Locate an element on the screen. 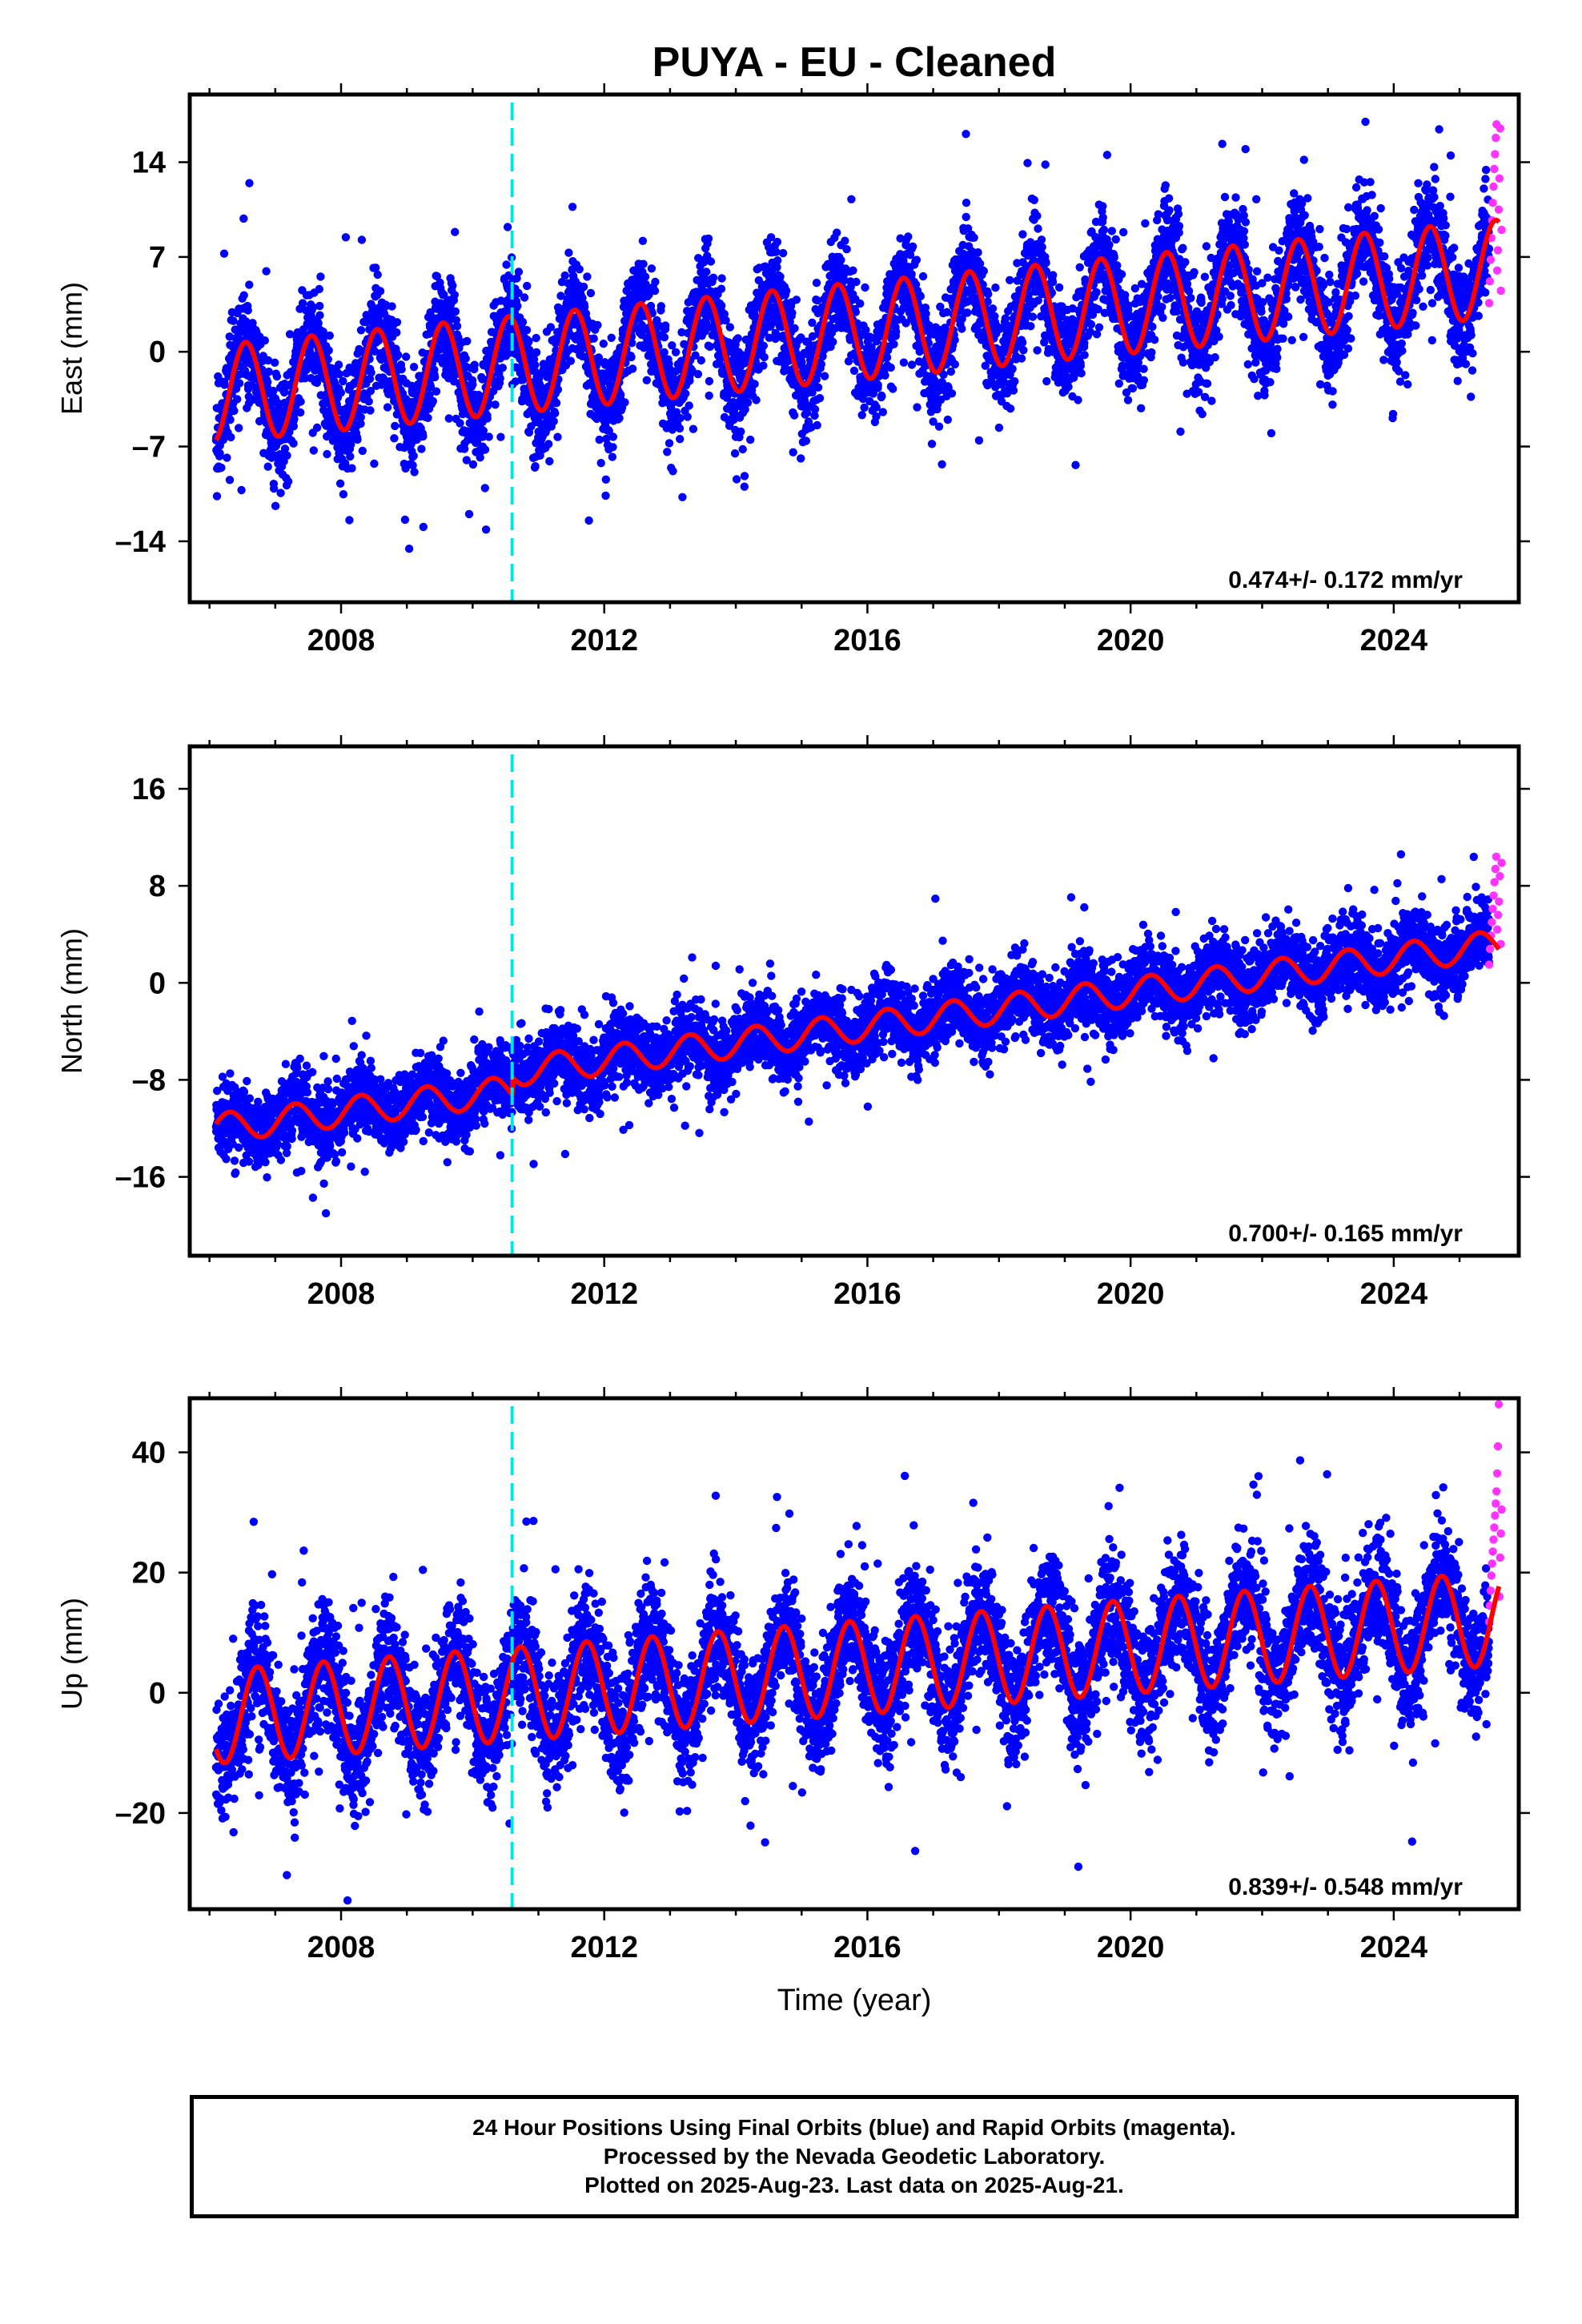 This screenshot has width=1582, height=2324. up-x-tick-label: 2024 is located at coordinates (1394, 1947).